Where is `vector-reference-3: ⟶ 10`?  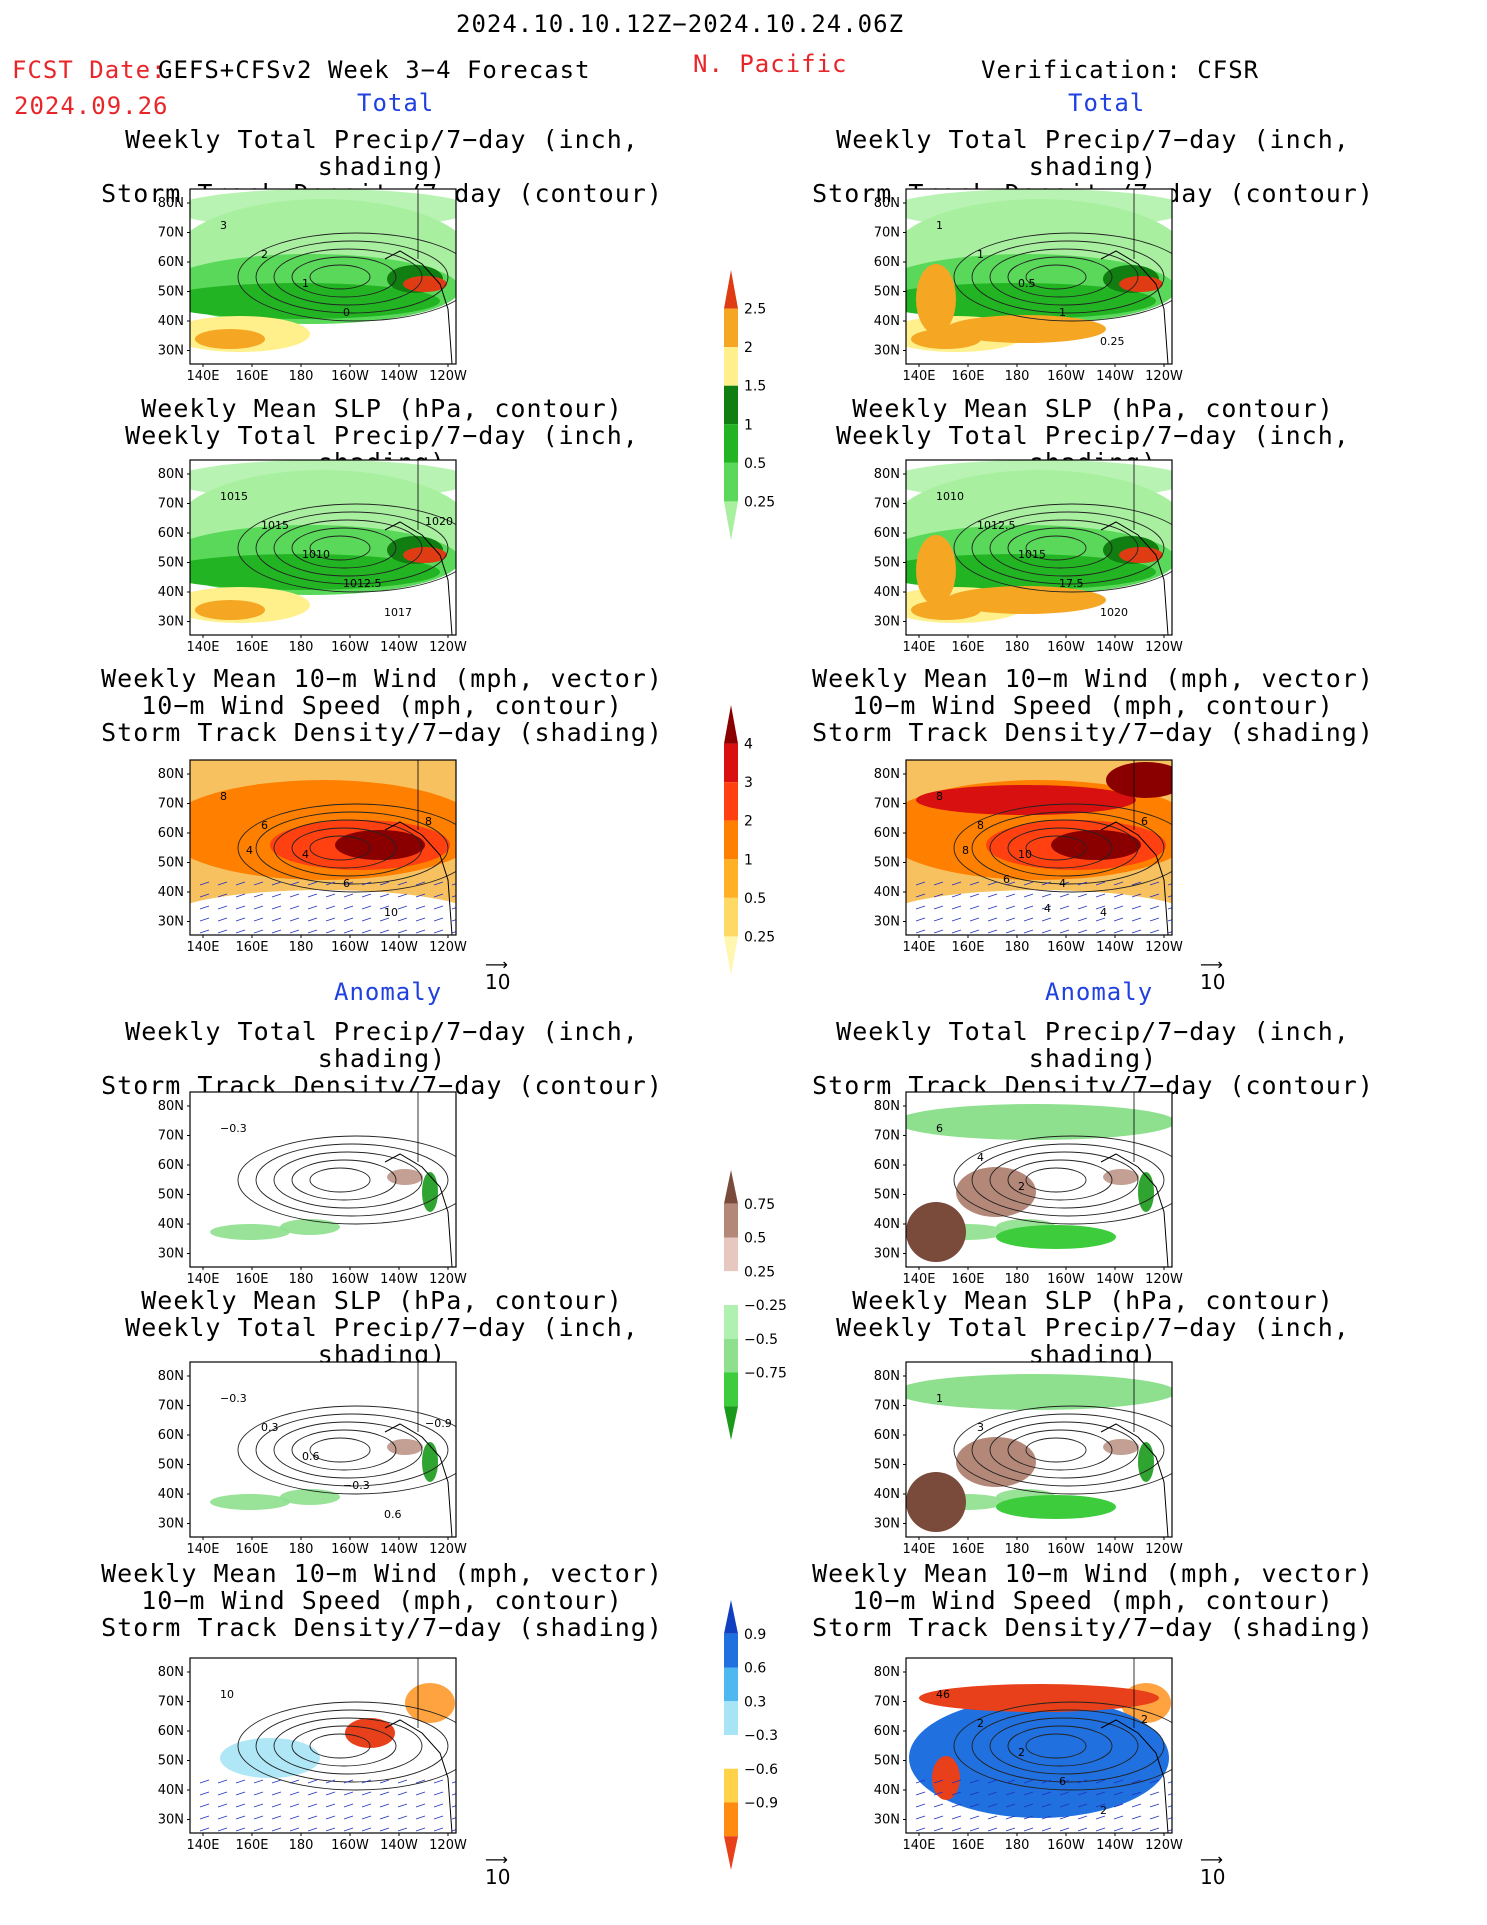
vector-reference-3: ⟶ 10 is located at coordinates (498, 1871).